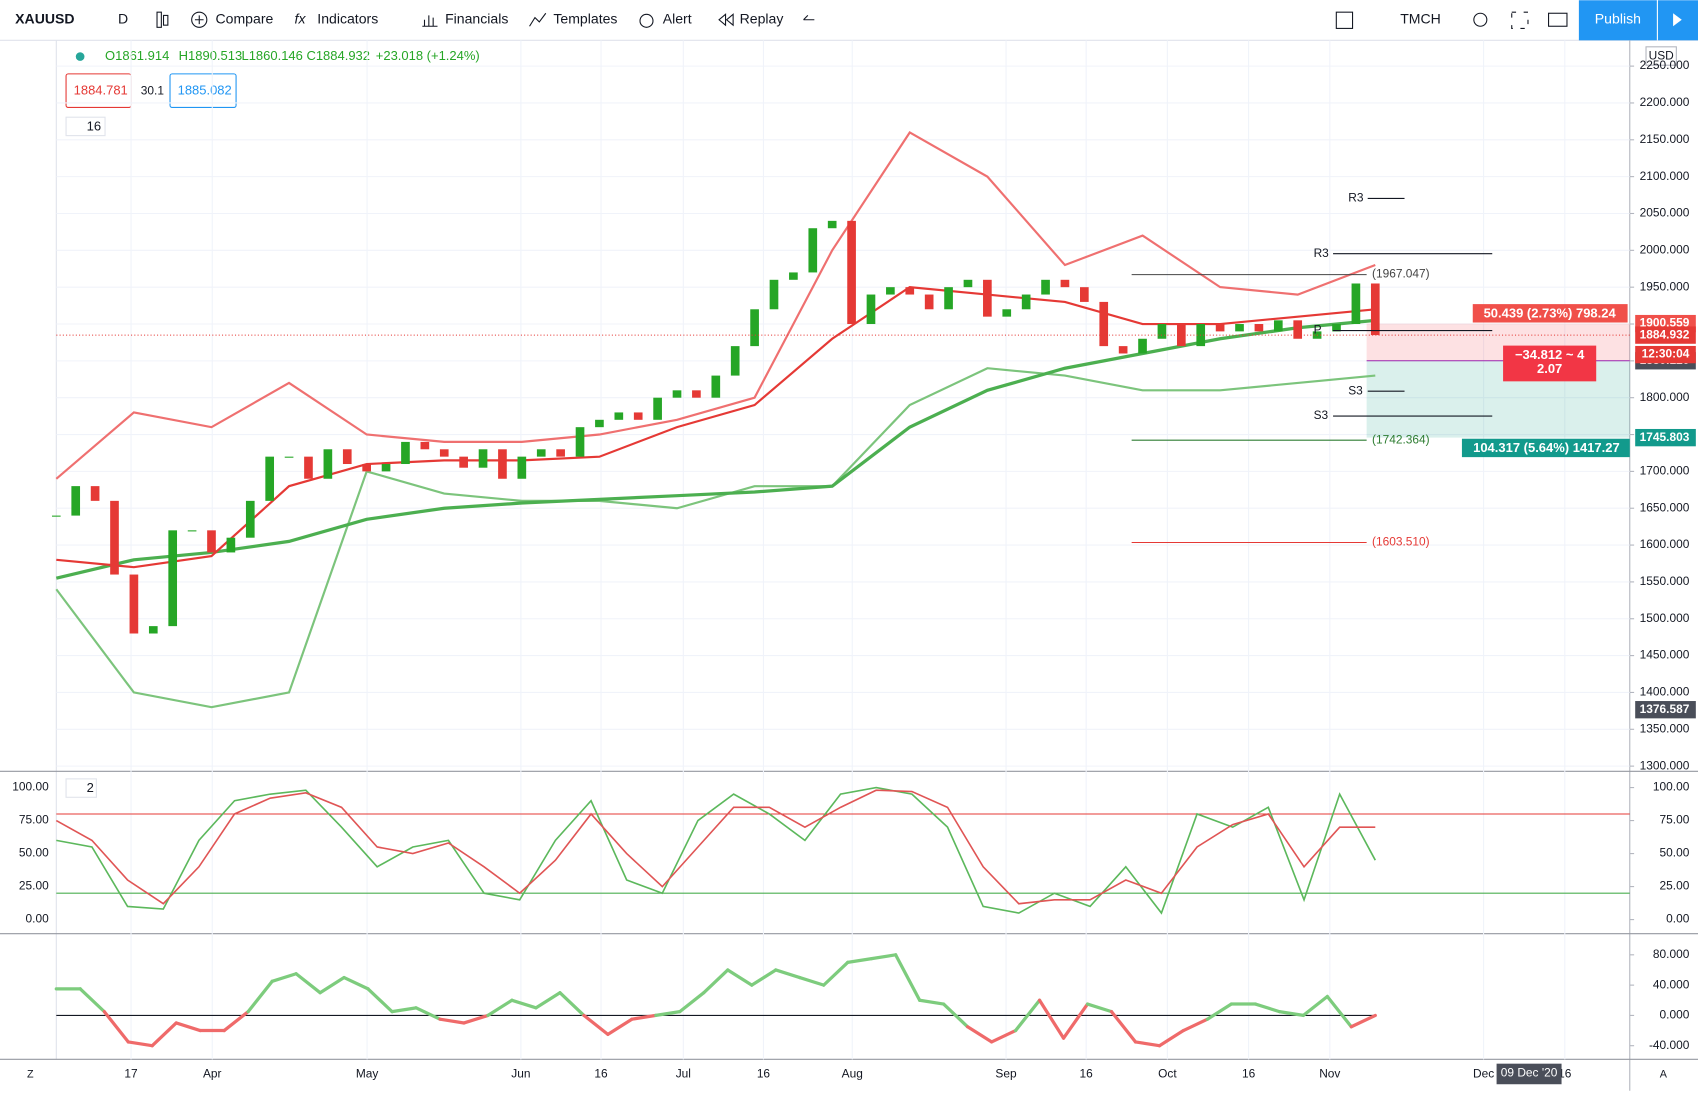 The width and height of the screenshot is (1698, 1096). I want to click on sell-price: 1884.781, so click(101, 90).